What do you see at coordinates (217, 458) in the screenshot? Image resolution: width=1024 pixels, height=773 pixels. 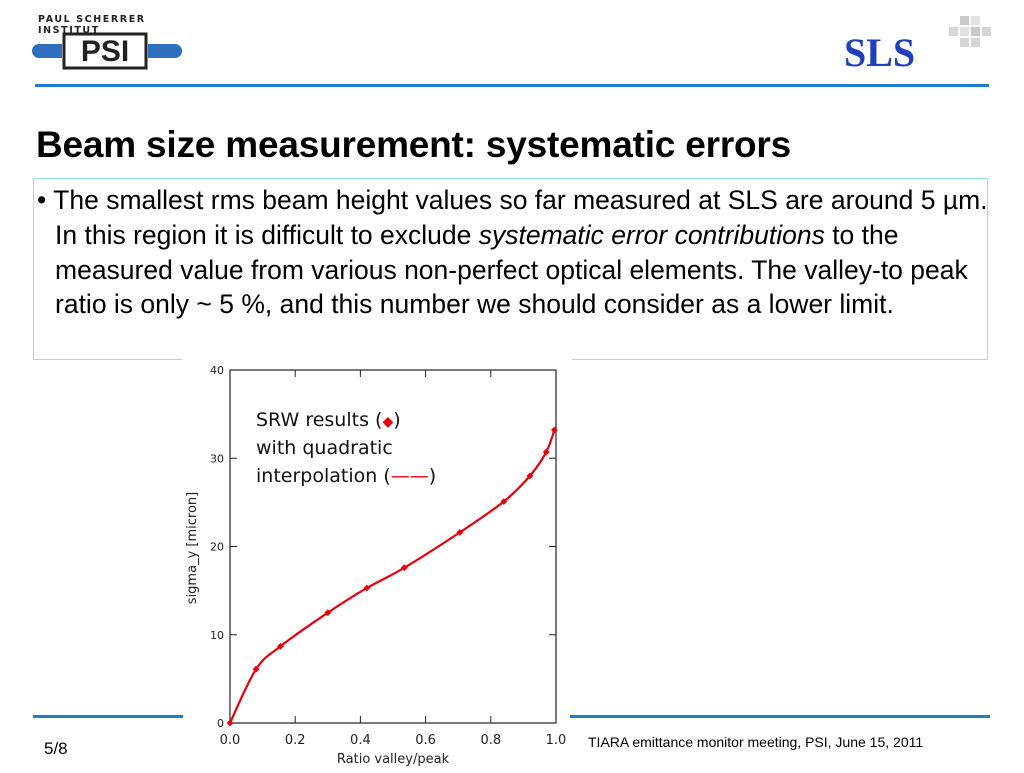 I see `y-tick-label: 30` at bounding box center [217, 458].